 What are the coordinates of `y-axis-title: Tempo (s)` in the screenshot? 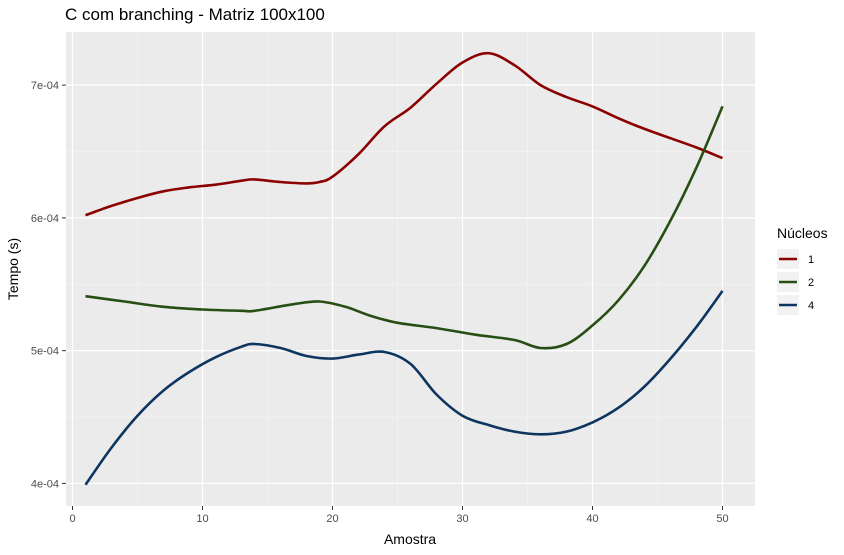 It's located at (13, 269).